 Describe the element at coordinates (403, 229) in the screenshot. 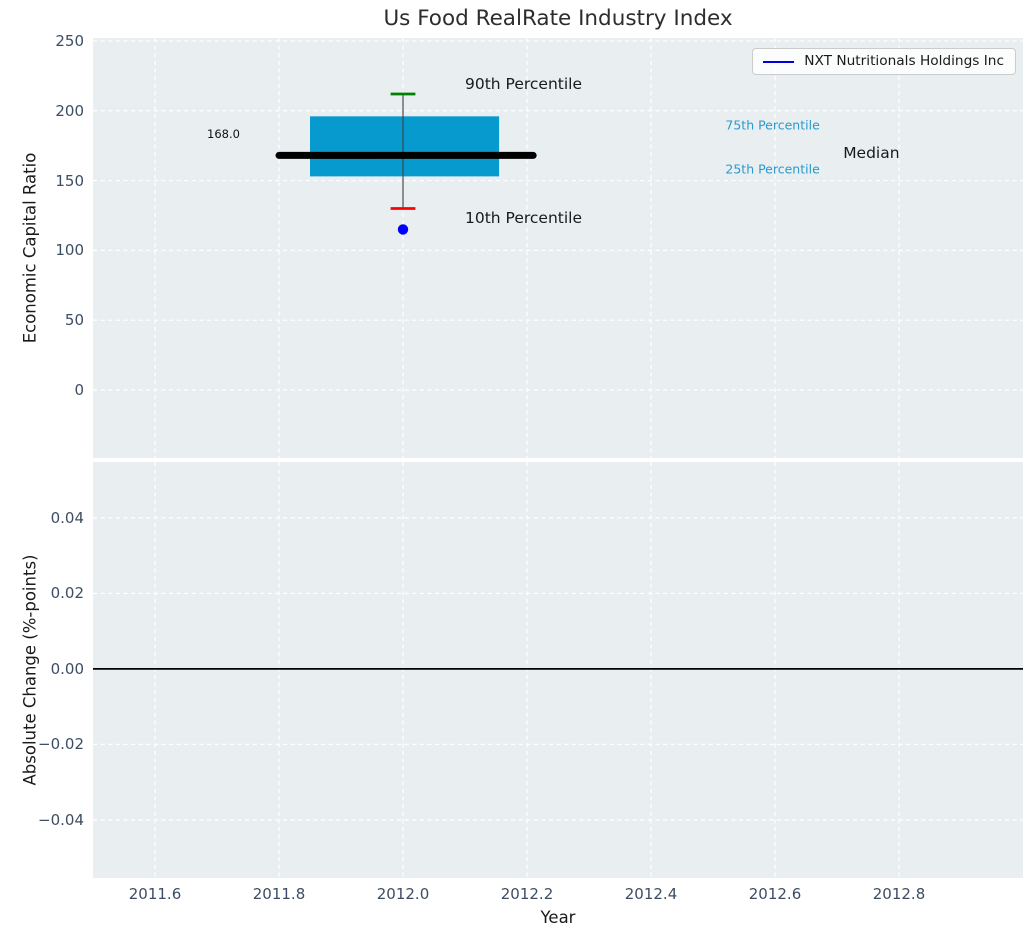

I see `company-point-marker` at that location.